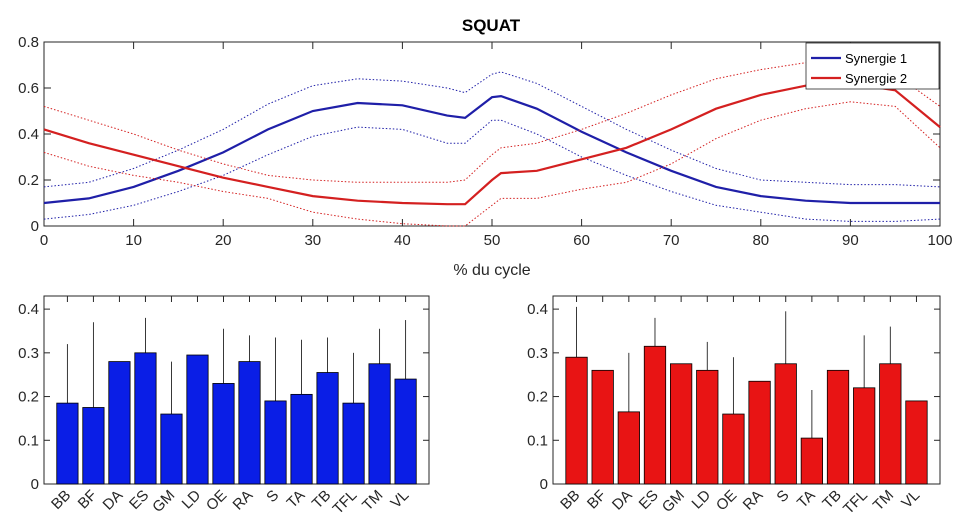 The image size is (959, 522). I want to click on x-tick-label: 0, so click(44, 240).